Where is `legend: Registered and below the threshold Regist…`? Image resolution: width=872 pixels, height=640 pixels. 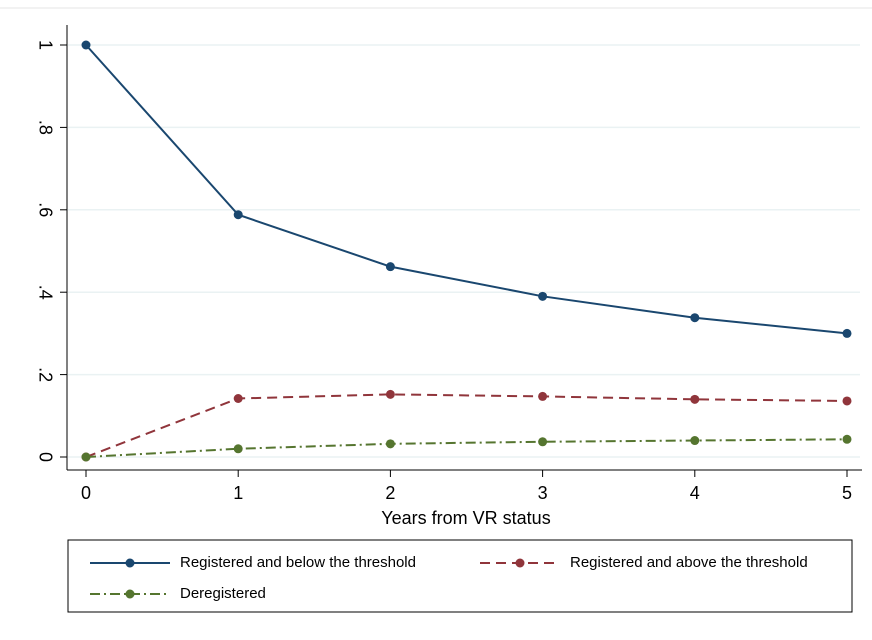
legend: Registered and below the threshold Regist… is located at coordinates (449, 578).